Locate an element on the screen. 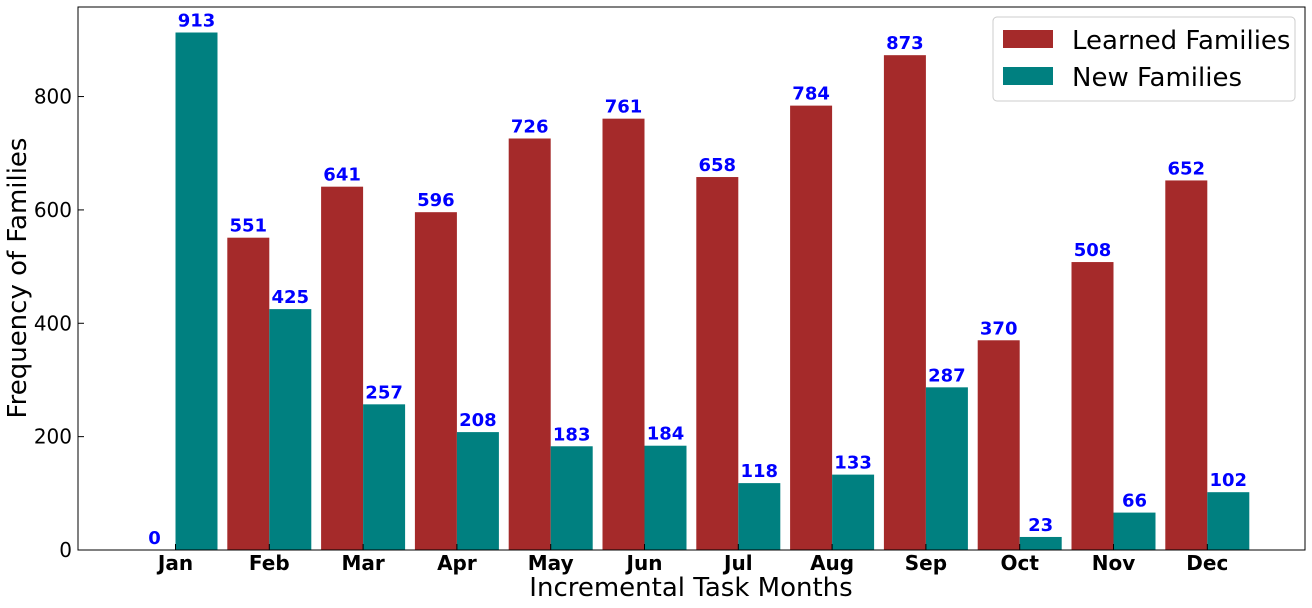 This screenshot has height=608, width=1312. x-tick-label-nov: Nov is located at coordinates (1114, 563).